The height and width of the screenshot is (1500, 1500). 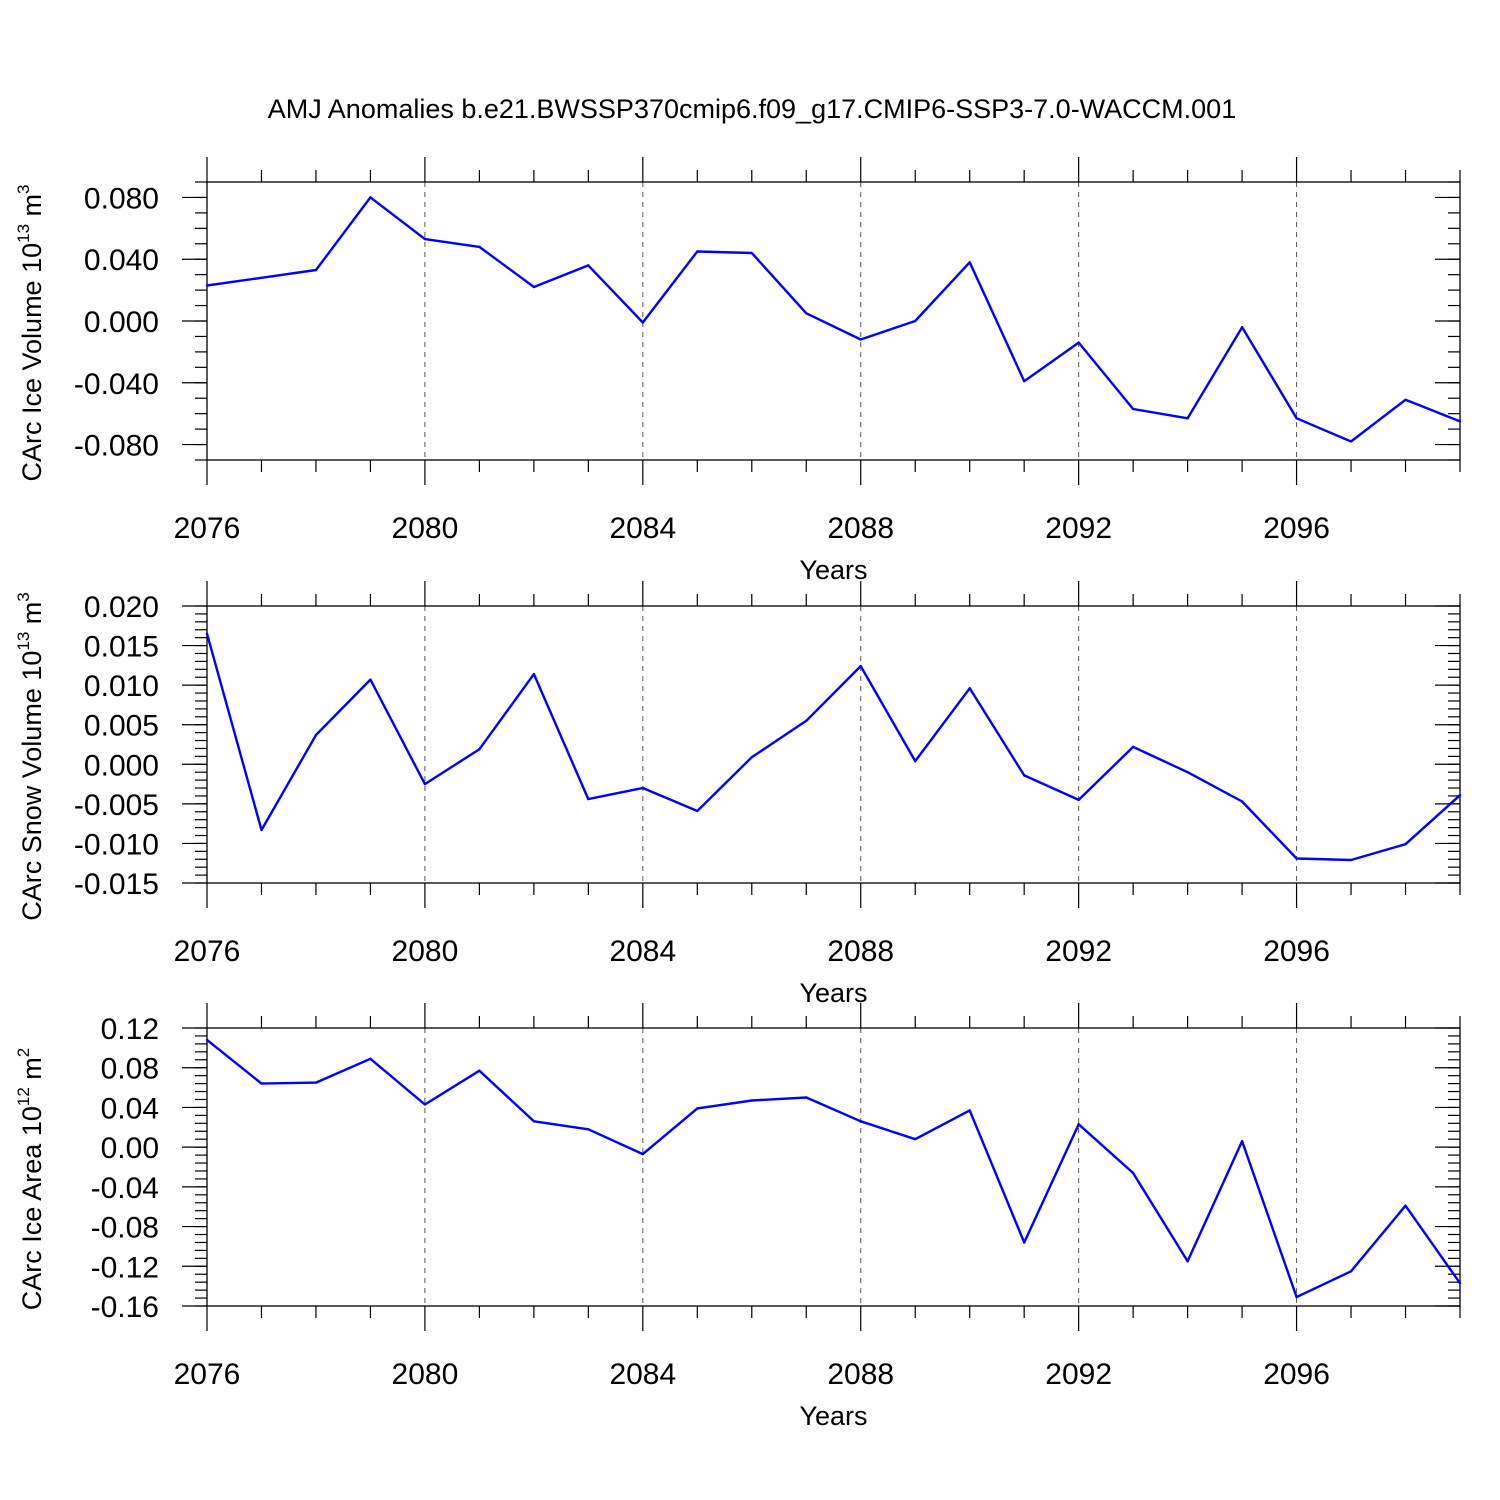 What do you see at coordinates (125, 1267) in the screenshot?
I see `y-tick-label: -0.12` at bounding box center [125, 1267].